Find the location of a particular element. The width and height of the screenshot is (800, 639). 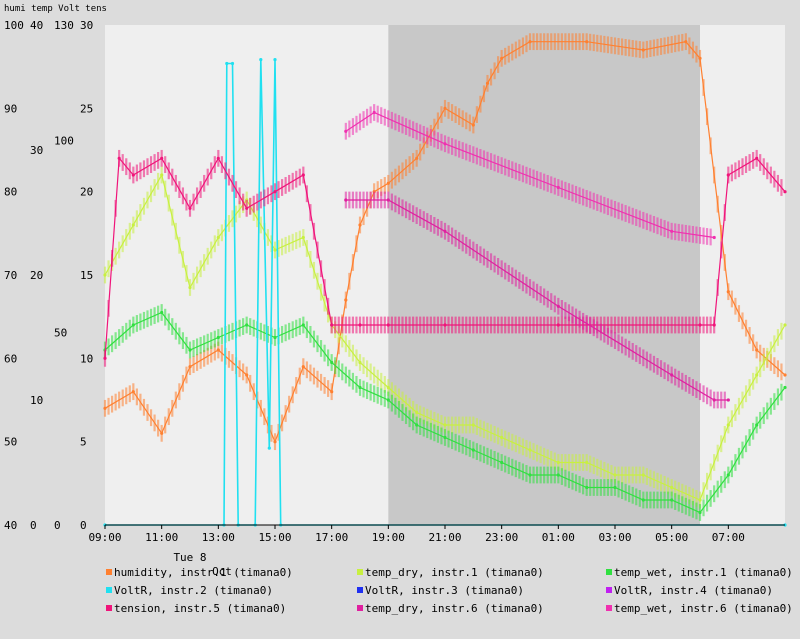

axes-header: humi temp Volt tens is located at coordinates (55, 9).